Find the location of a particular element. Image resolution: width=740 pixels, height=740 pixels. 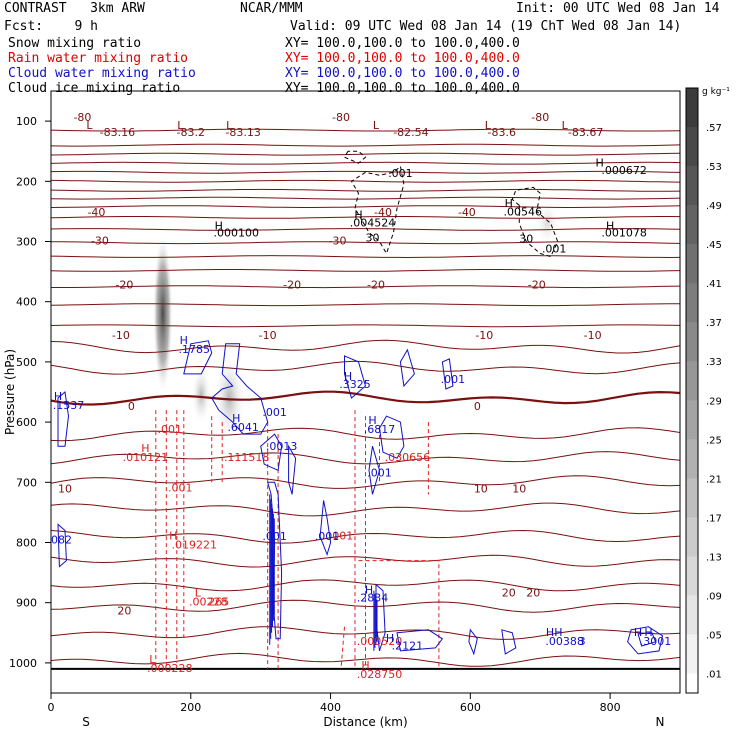

colorbar-tick-label: .25 is located at coordinates (714, 440).